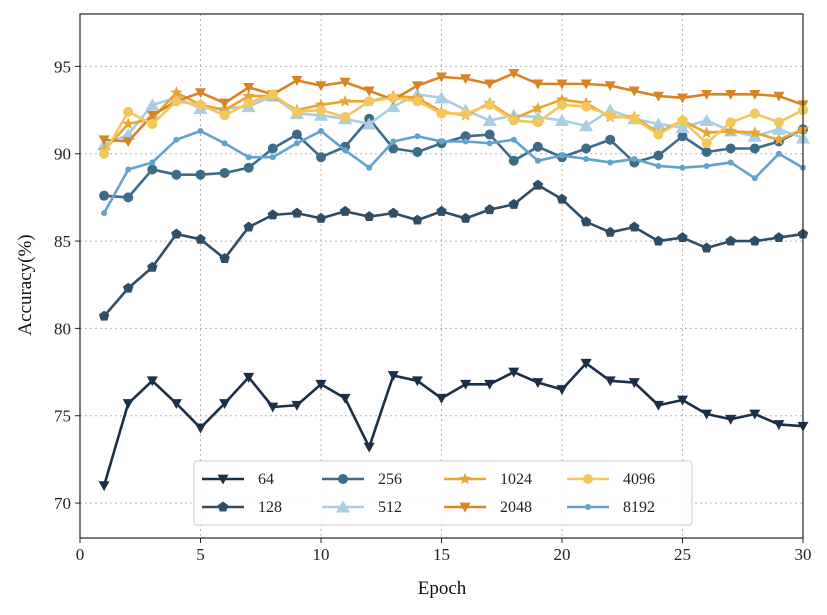 This screenshot has width=827, height=615. I want to click on legend-label: 512, so click(390, 507).